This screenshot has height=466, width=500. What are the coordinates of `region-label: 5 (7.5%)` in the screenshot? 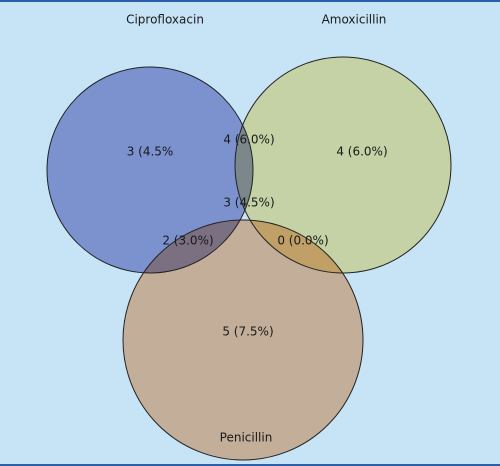 It's located at (247, 332).